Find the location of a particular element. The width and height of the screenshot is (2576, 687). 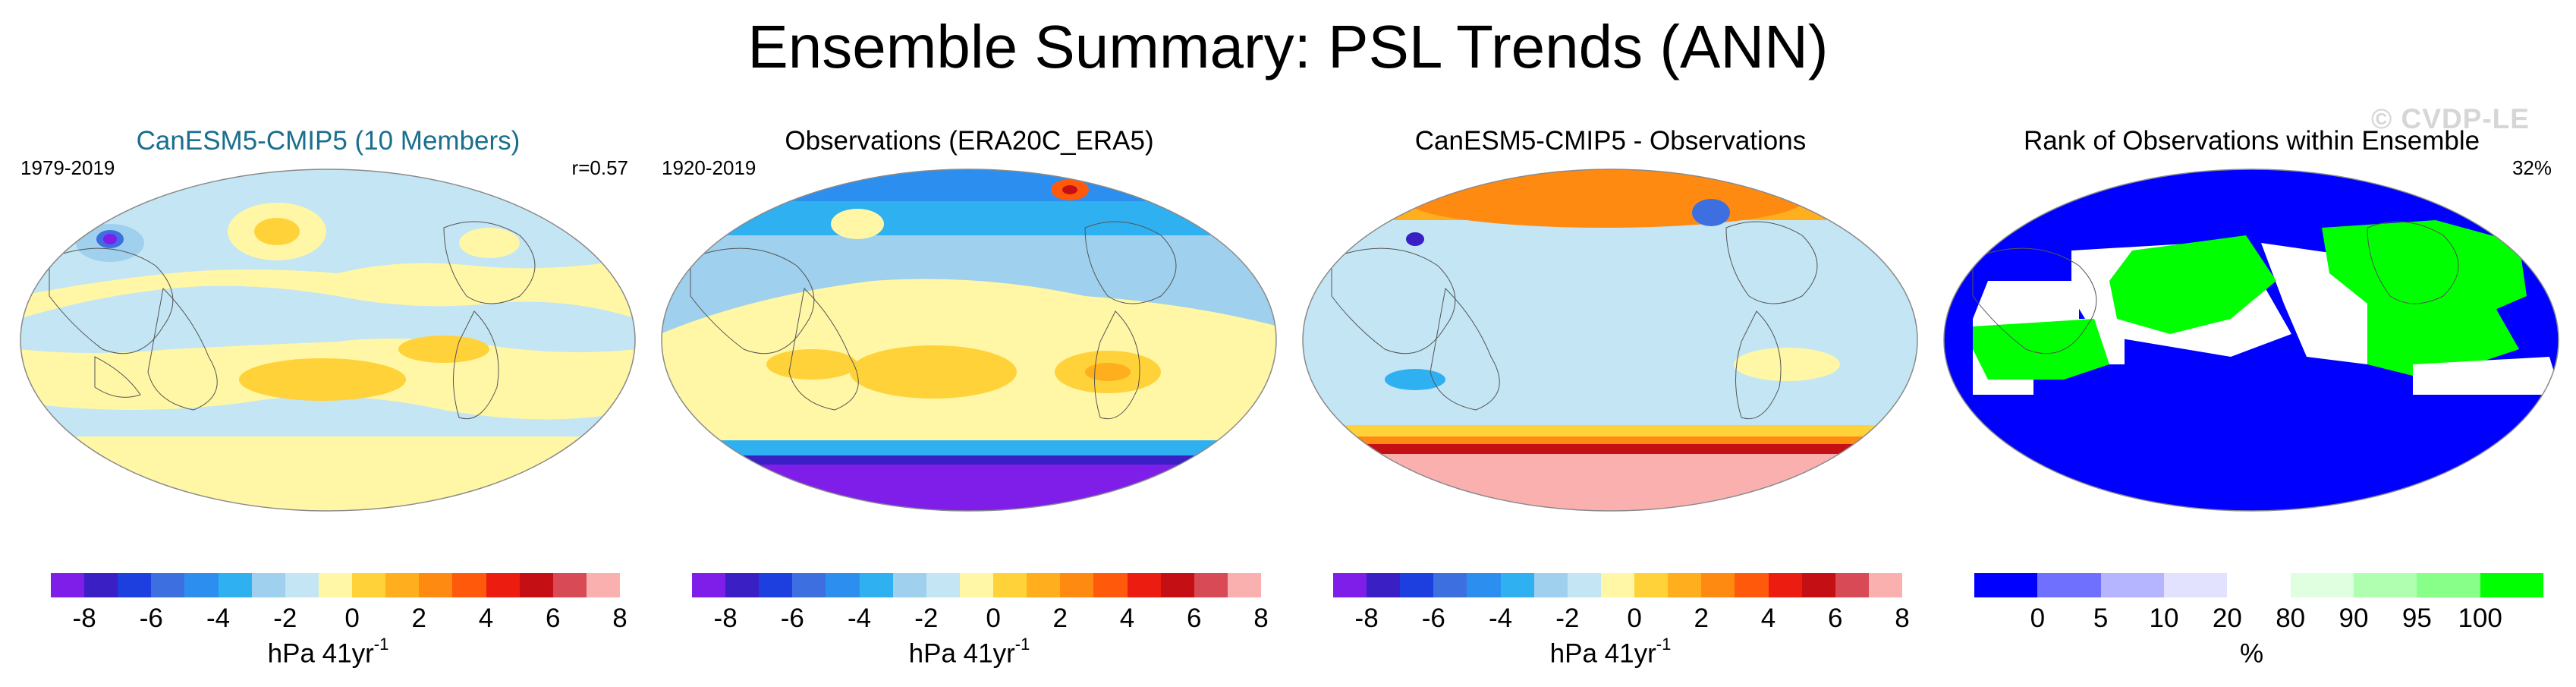

map-difference is located at coordinates (1610, 340).